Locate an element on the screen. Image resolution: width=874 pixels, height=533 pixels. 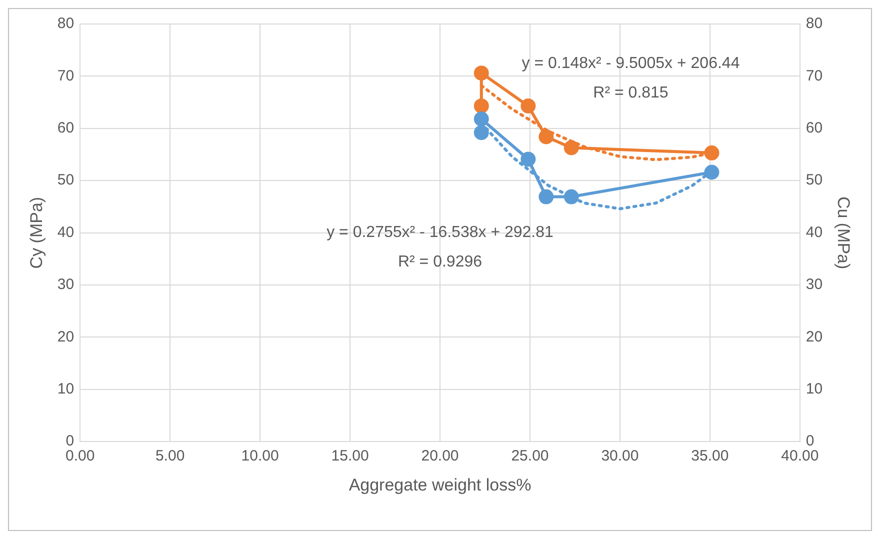
y-tick-label: 40 is located at coordinates (65, 232).